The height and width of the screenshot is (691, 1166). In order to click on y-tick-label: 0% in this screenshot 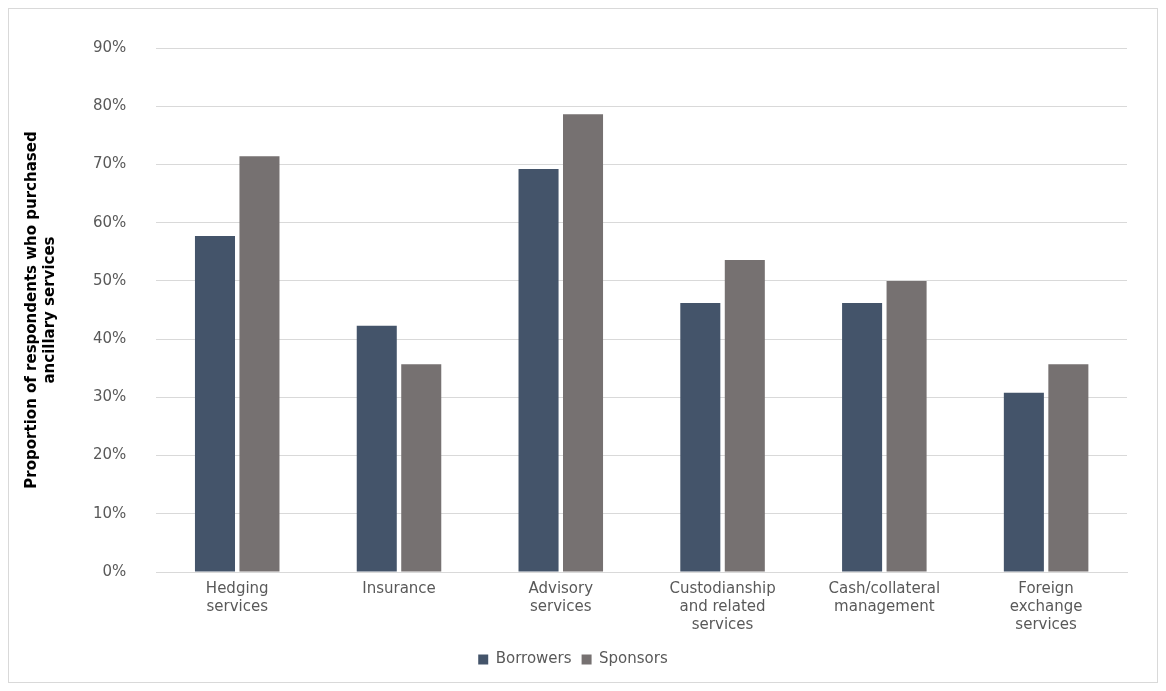, I will do `click(114, 570)`.